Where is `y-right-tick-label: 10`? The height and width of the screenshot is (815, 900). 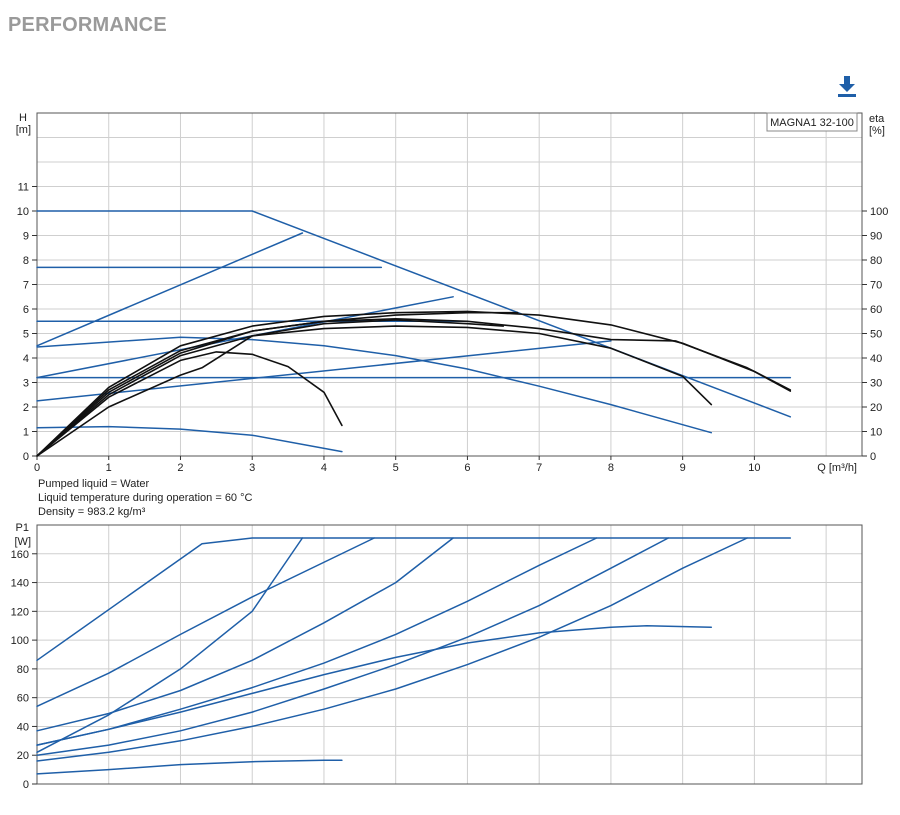 y-right-tick-label: 10 is located at coordinates (876, 433).